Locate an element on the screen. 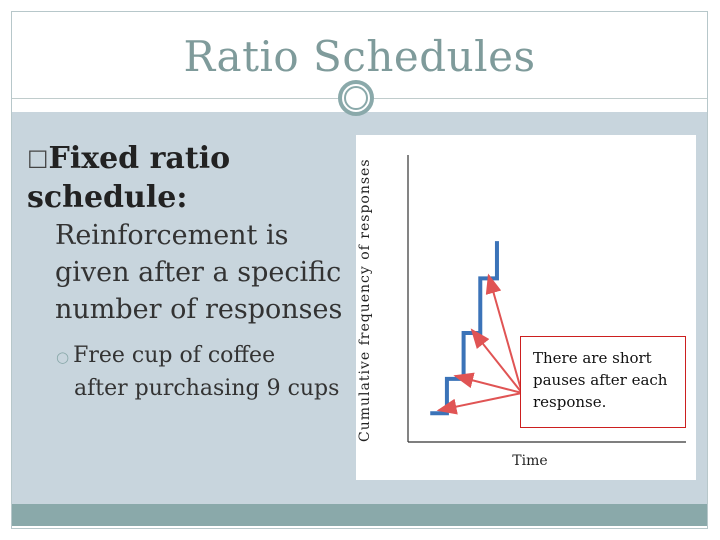  title-divider-right is located at coordinates (540, 98).